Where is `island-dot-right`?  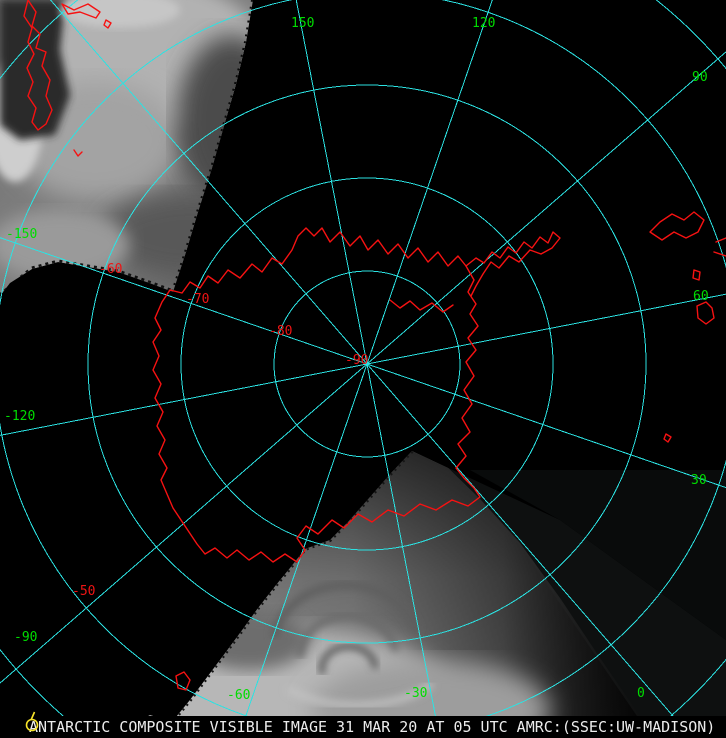
island-dot-right is located at coordinates (667, 438).